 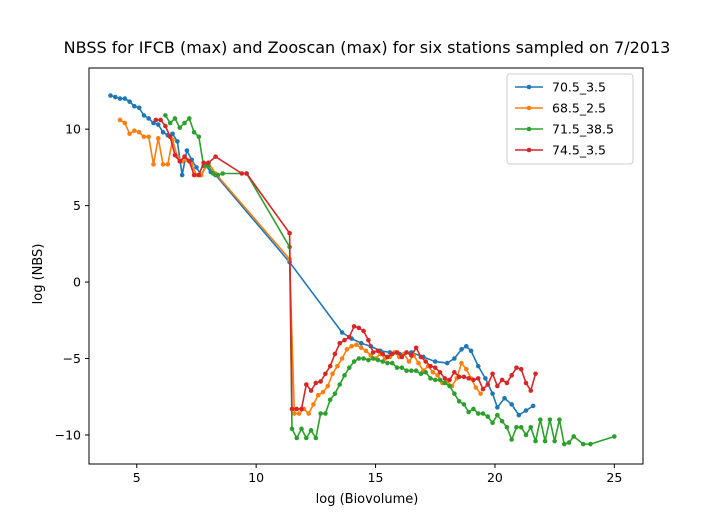 I want to click on data-point-74.5_3.5-67, so click(x=535, y=374).